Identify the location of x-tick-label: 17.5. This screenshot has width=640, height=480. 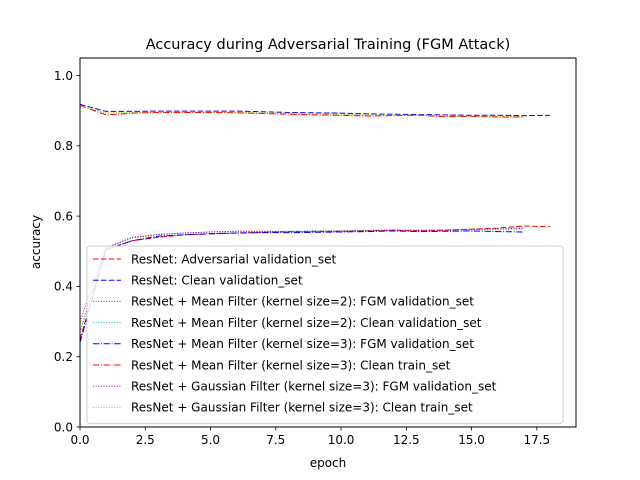
(536, 440).